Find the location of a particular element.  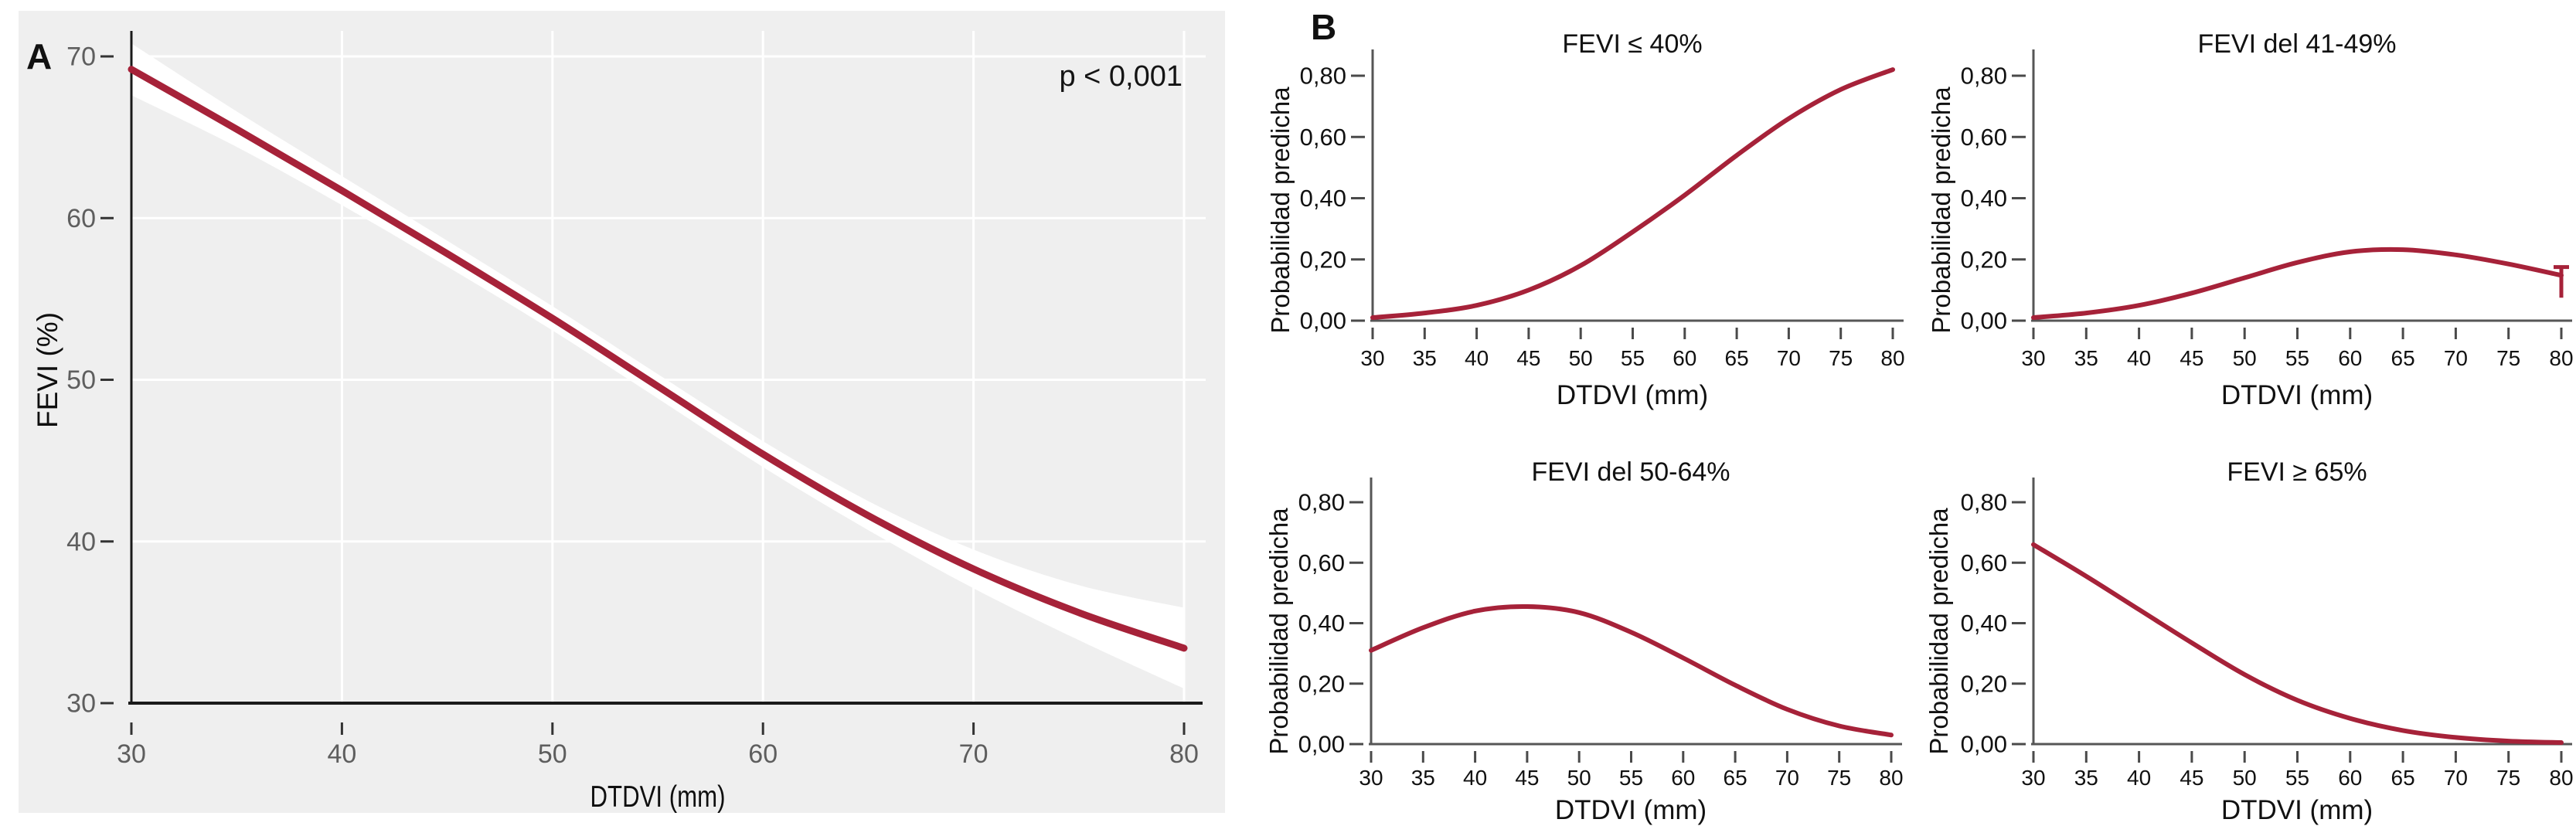

y-tick-labels: 30 40 50 60 70 is located at coordinates (90, 380).